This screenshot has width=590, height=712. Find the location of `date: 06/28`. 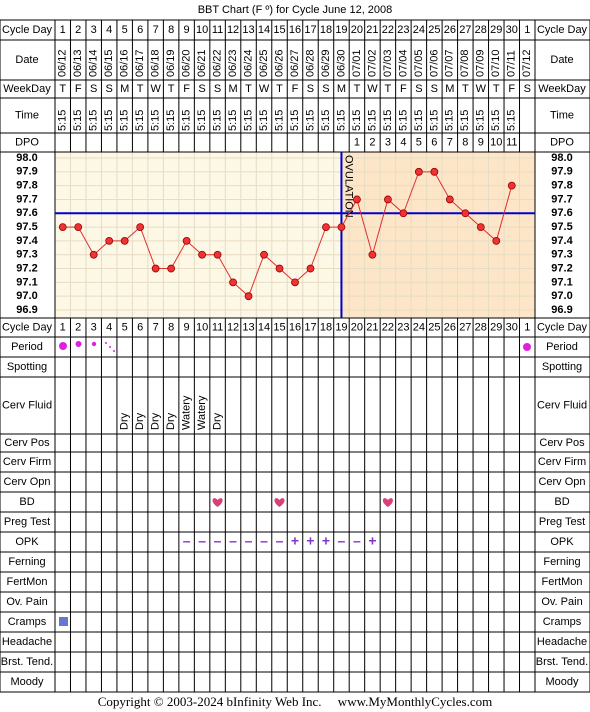

date: 06/28 is located at coordinates (310, 63).